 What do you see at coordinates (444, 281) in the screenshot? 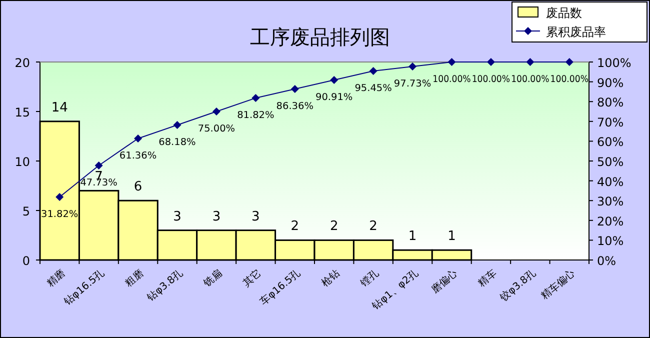
I see `x-tick-label: 磨偏心` at bounding box center [444, 281].